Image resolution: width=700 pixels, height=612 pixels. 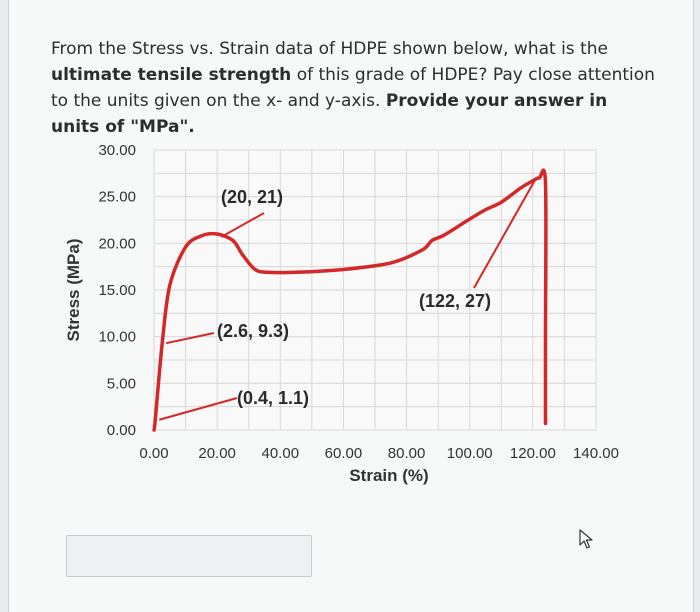 What do you see at coordinates (586, 539) in the screenshot?
I see `mouse-cursor-icon` at bounding box center [586, 539].